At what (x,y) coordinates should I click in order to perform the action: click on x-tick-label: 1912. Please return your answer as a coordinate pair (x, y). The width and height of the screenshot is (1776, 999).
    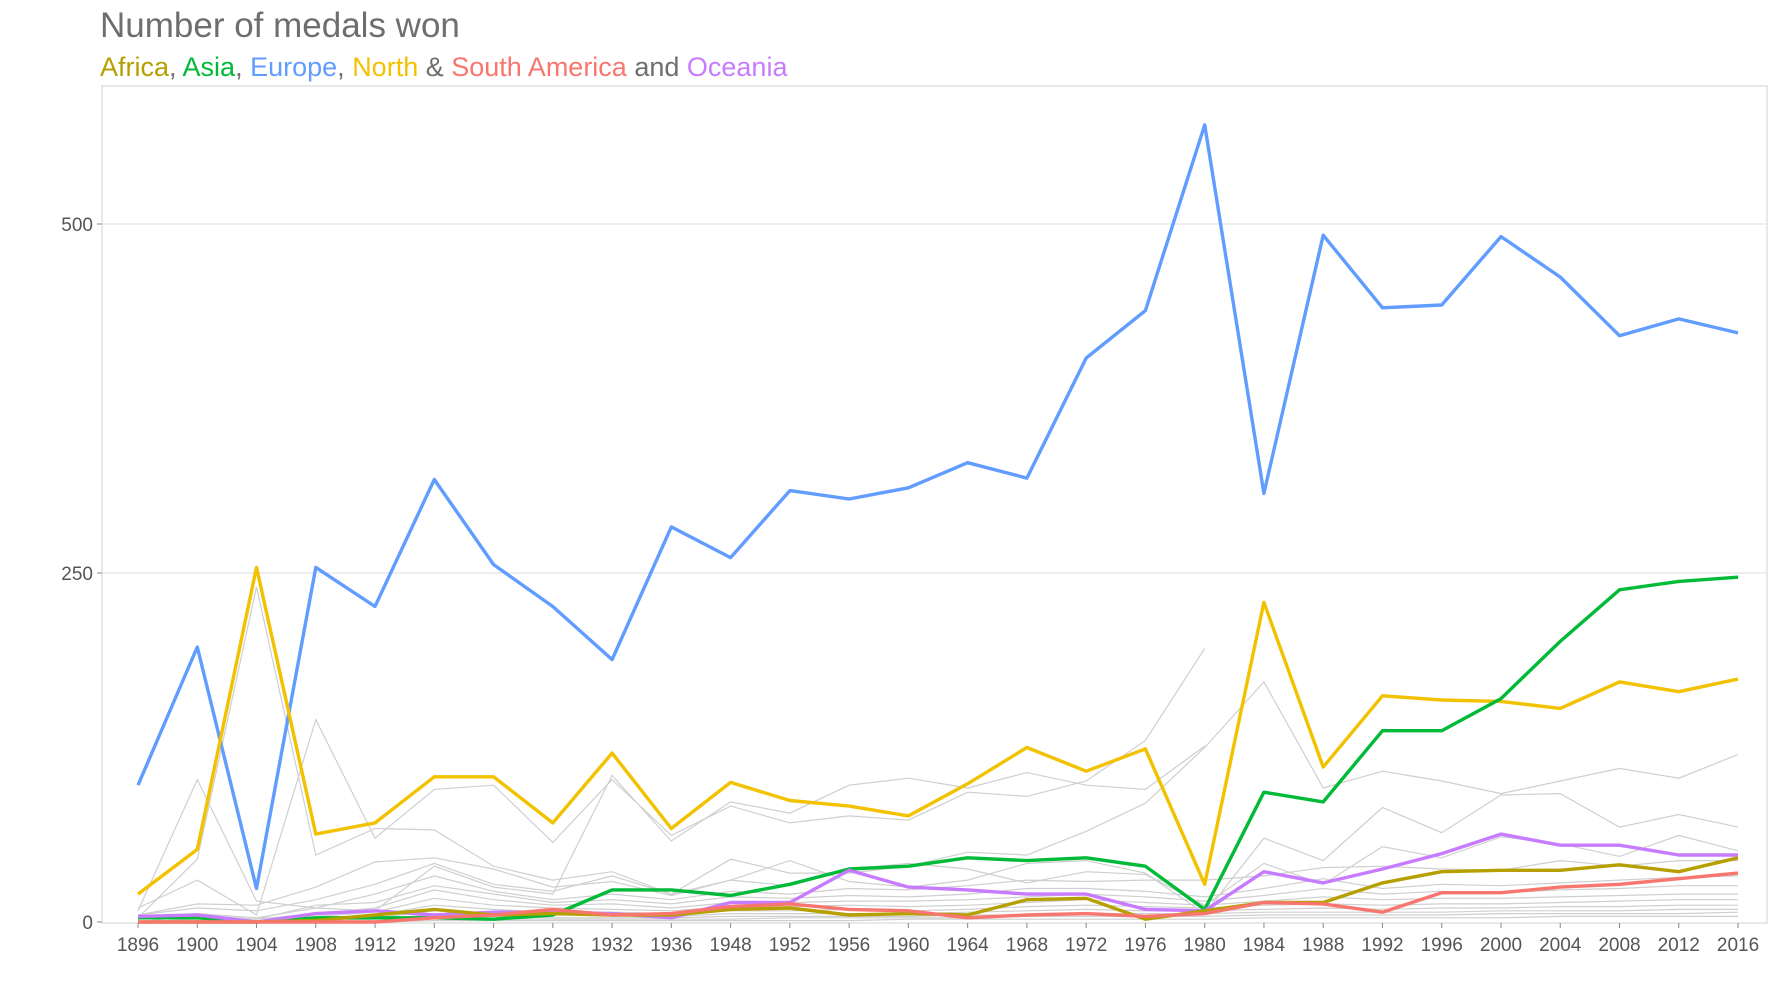
    Looking at the image, I should click on (375, 945).